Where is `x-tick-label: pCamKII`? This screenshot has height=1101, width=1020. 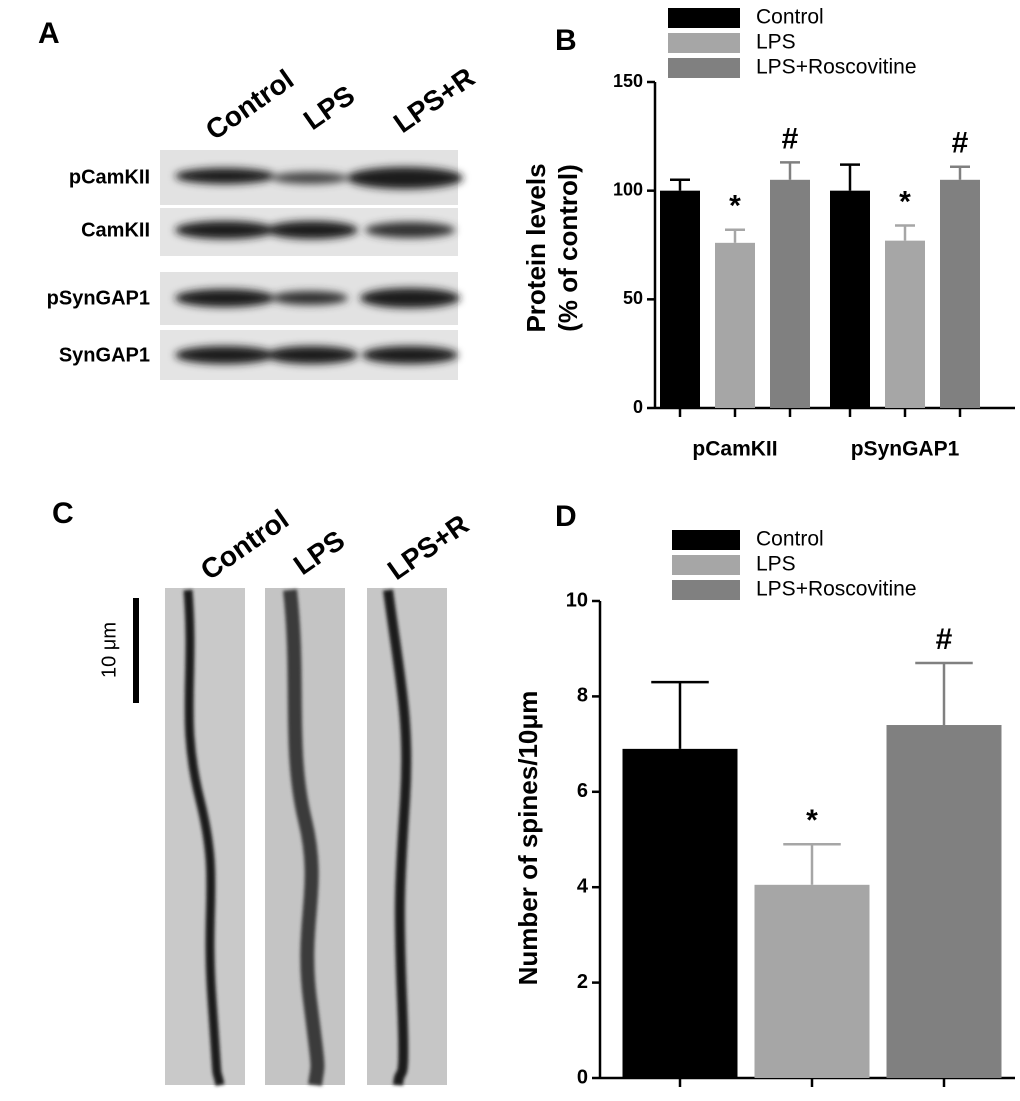
x-tick-label: pCamKII is located at coordinates (734, 449).